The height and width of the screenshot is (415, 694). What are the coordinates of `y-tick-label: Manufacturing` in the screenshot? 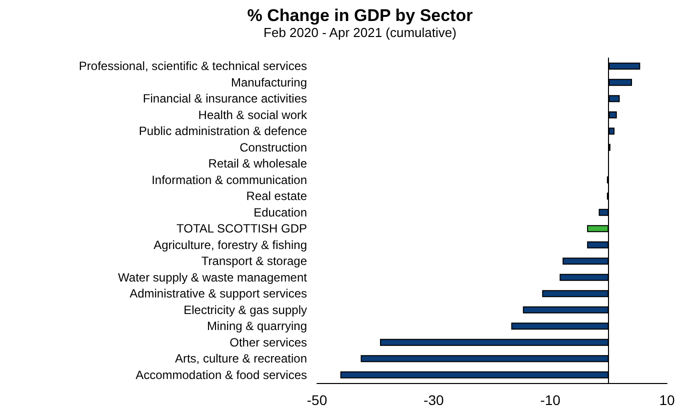 It's located at (268, 82).